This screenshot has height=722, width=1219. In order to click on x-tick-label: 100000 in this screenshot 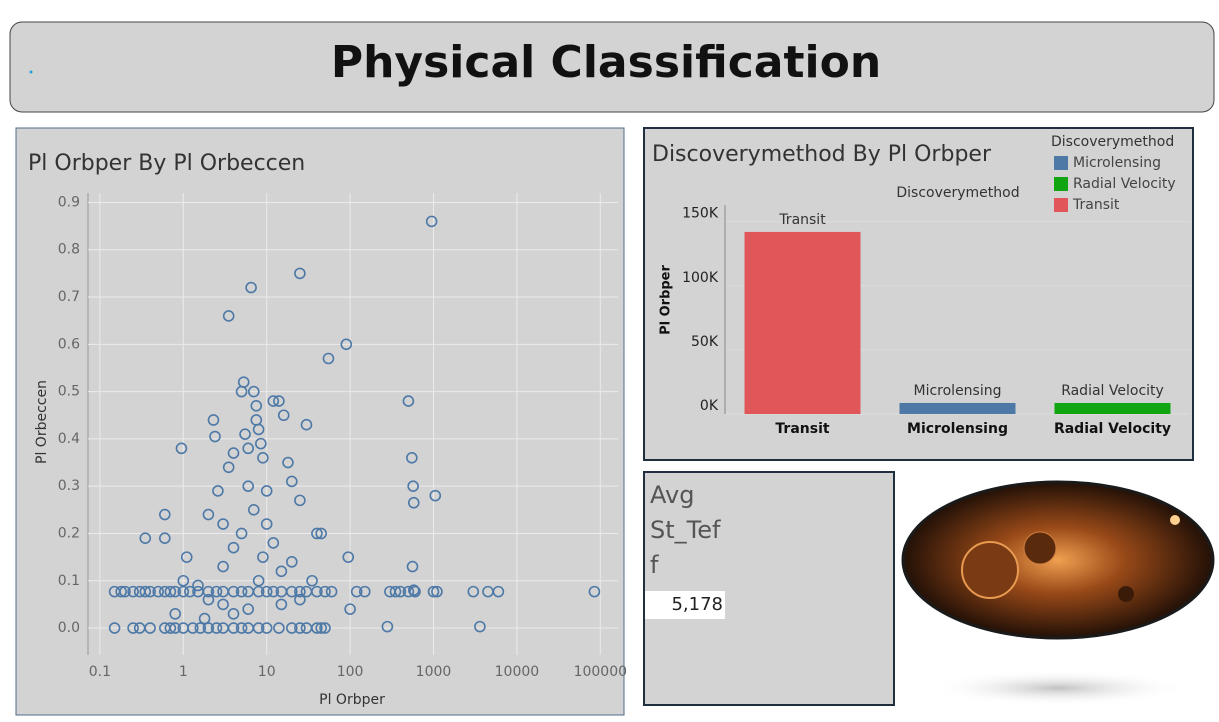, I will do `click(600, 672)`.